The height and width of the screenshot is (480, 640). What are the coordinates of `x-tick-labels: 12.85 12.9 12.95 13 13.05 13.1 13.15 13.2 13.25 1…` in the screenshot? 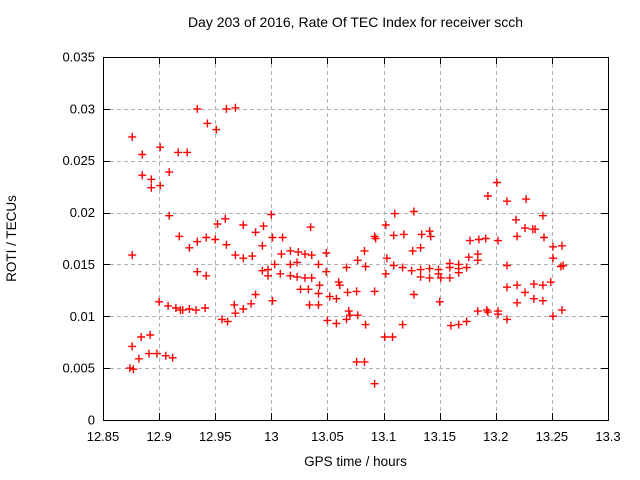 It's located at (354, 436).